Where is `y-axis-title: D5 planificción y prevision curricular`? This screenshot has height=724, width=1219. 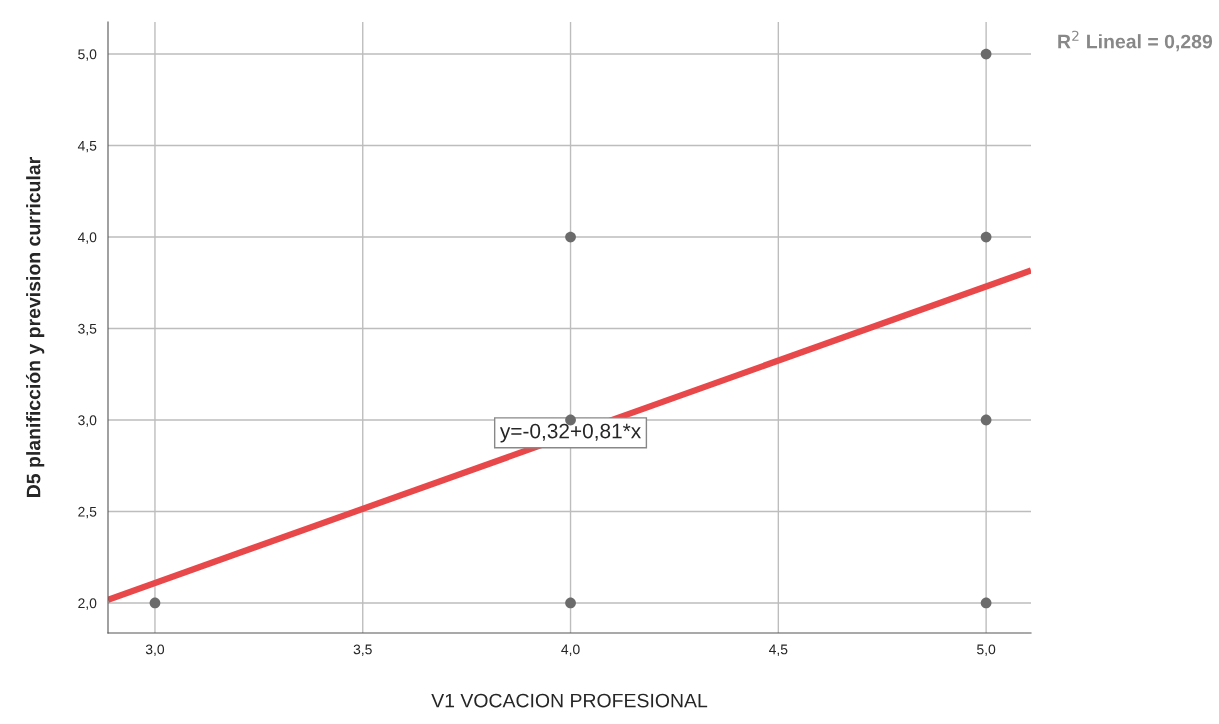 y-axis-title: D5 planificción y prevision curricular is located at coordinates (35, 327).